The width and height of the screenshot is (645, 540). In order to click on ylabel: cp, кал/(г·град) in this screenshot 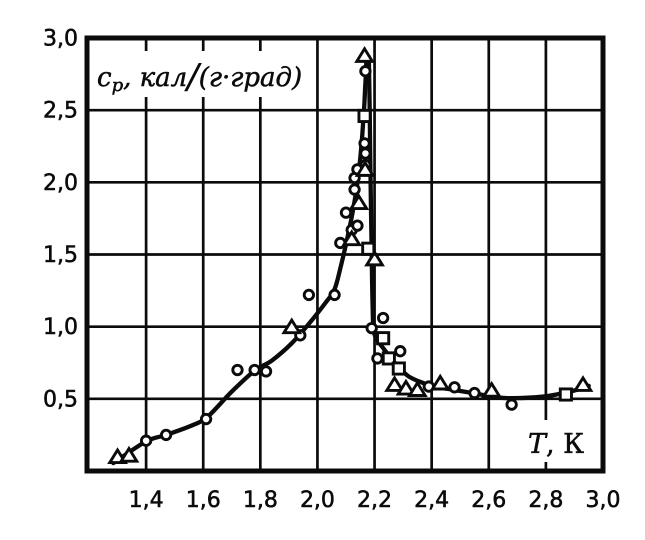, I will do `click(199, 77)`.